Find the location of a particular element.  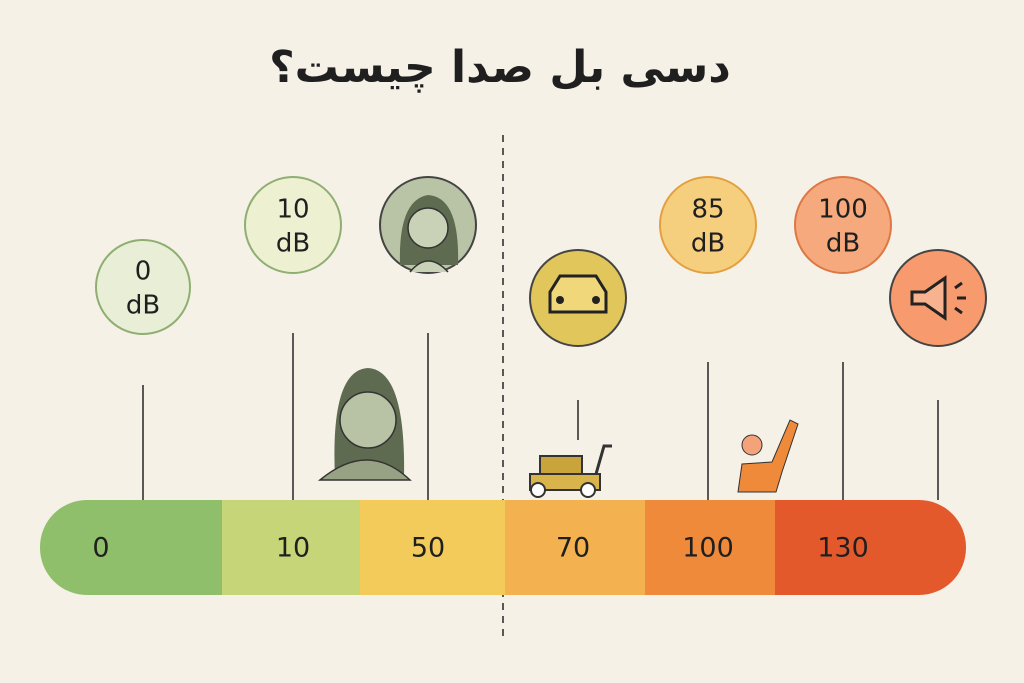

title: دسی بل صدا چیست؟ is located at coordinates (500, 67).